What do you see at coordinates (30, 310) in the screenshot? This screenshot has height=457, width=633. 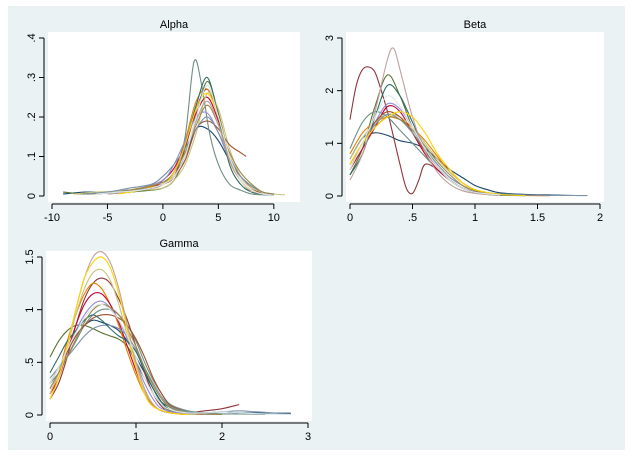 I see `y-tick-label-gamma: 1` at bounding box center [30, 310].